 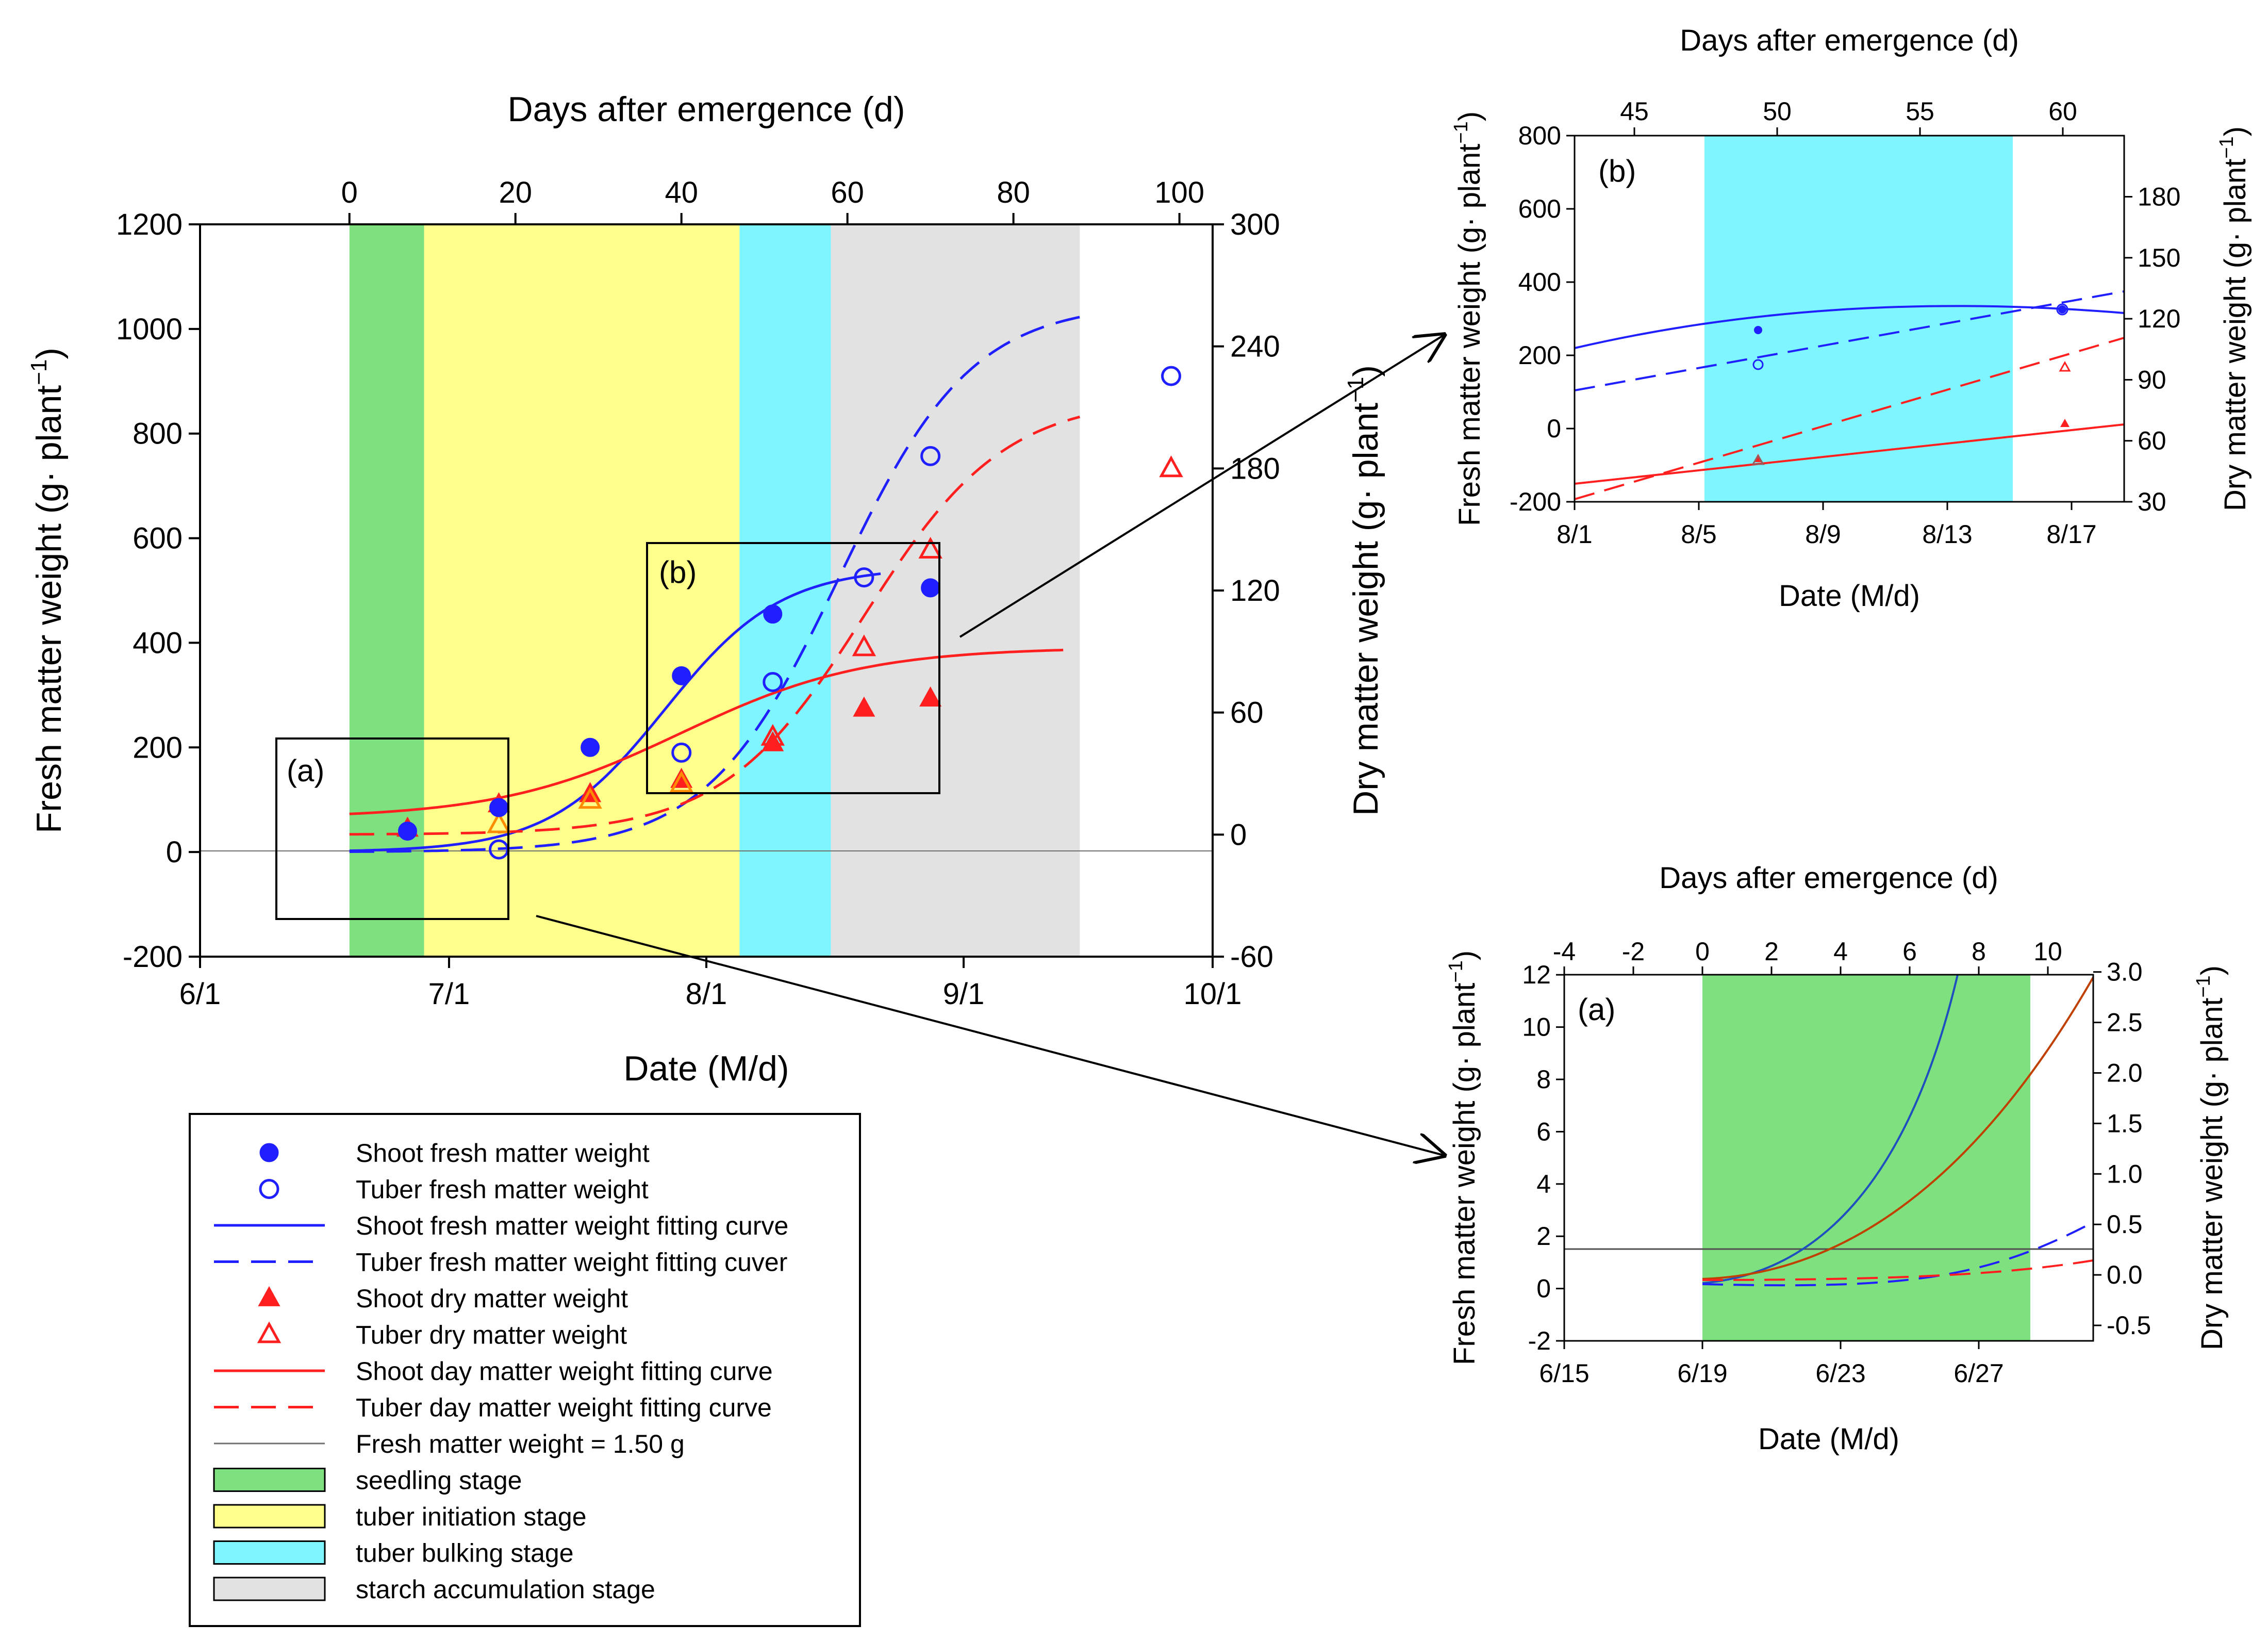 What do you see at coordinates (1866, 1158) in the screenshot?
I see `inset-a-stage-band` at bounding box center [1866, 1158].